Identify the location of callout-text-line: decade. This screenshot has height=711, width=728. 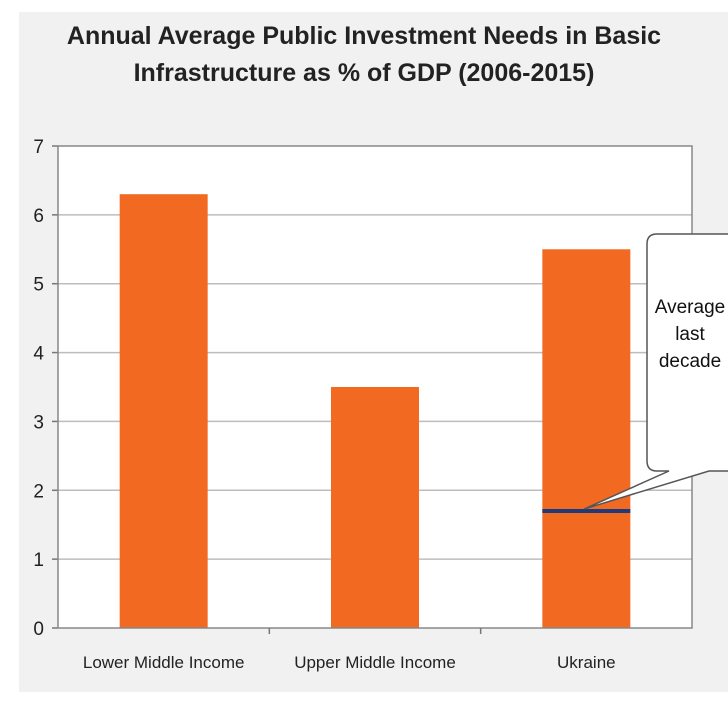
(690, 361).